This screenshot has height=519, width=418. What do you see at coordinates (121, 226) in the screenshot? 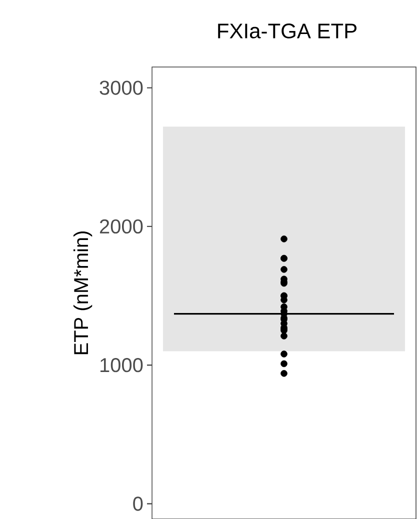
I see `y-tick-label: 2000` at bounding box center [121, 226].